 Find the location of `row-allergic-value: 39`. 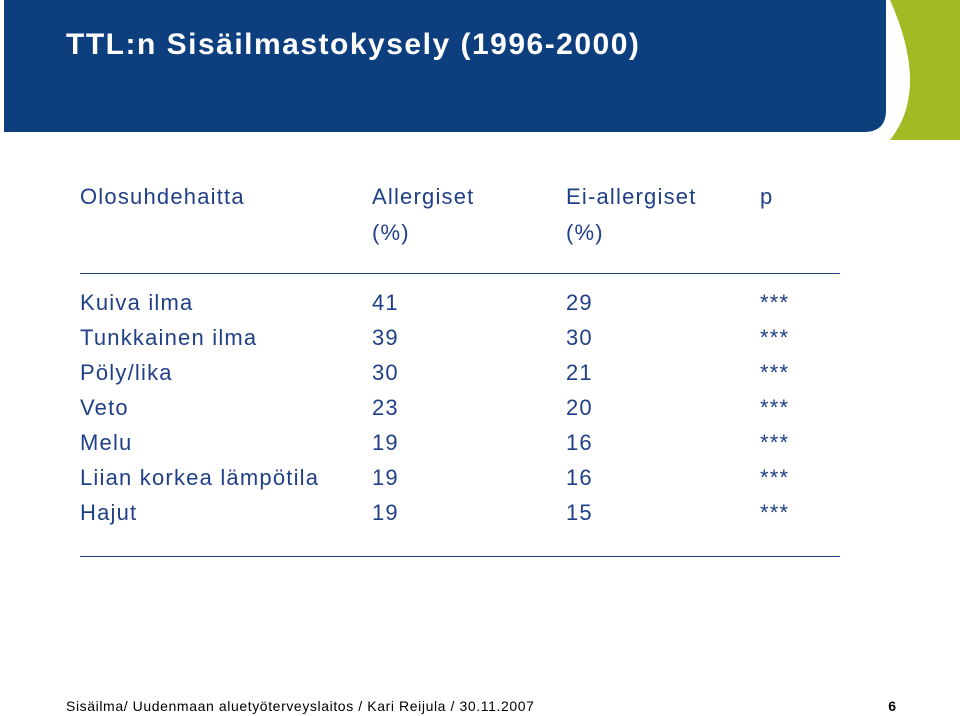

row-allergic-value: 39 is located at coordinates (385, 337).